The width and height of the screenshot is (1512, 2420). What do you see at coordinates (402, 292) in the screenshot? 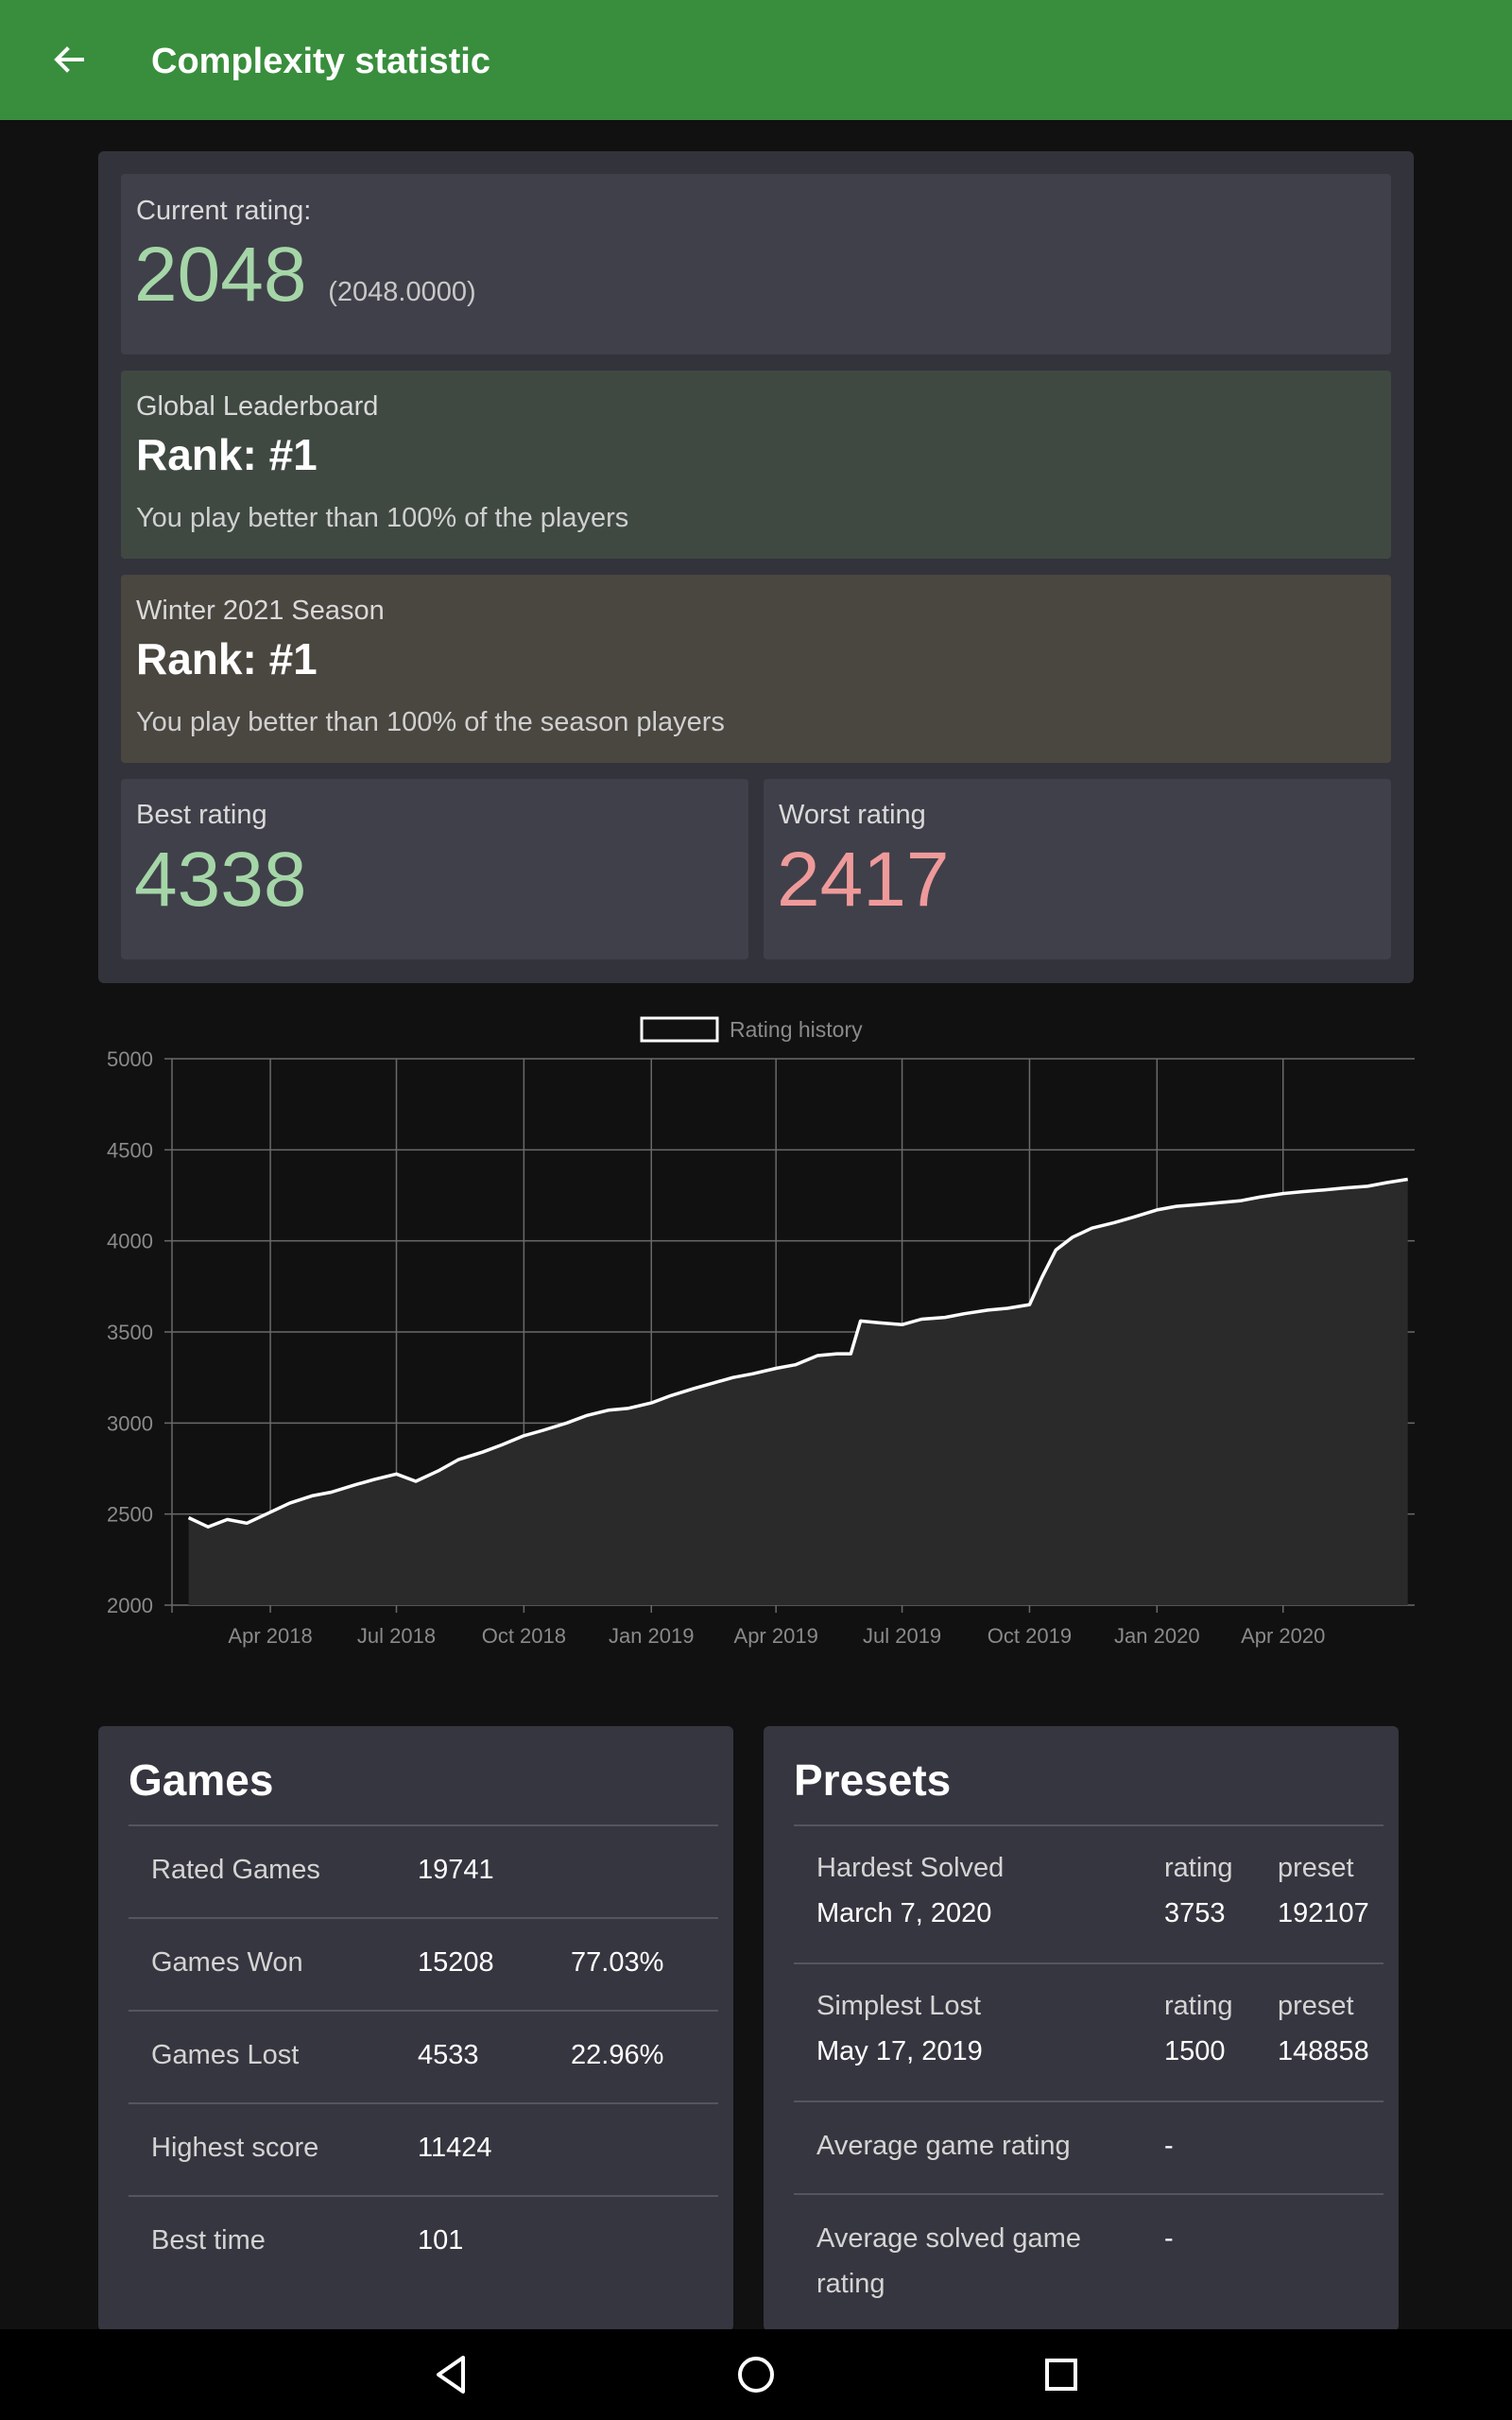
I see `current-rating-precise: (2048.0000)` at bounding box center [402, 292].